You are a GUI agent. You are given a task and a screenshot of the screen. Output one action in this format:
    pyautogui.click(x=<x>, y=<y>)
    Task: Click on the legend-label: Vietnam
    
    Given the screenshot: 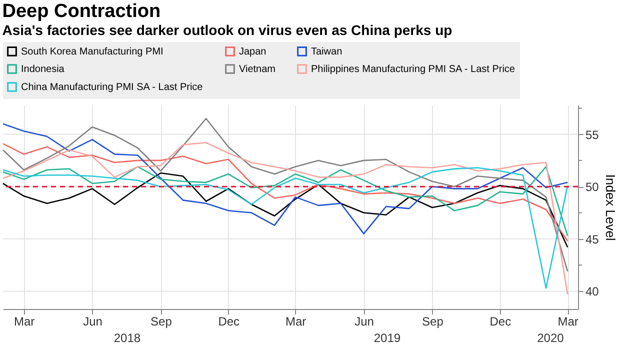 What is the action you would take?
    pyautogui.click(x=257, y=69)
    